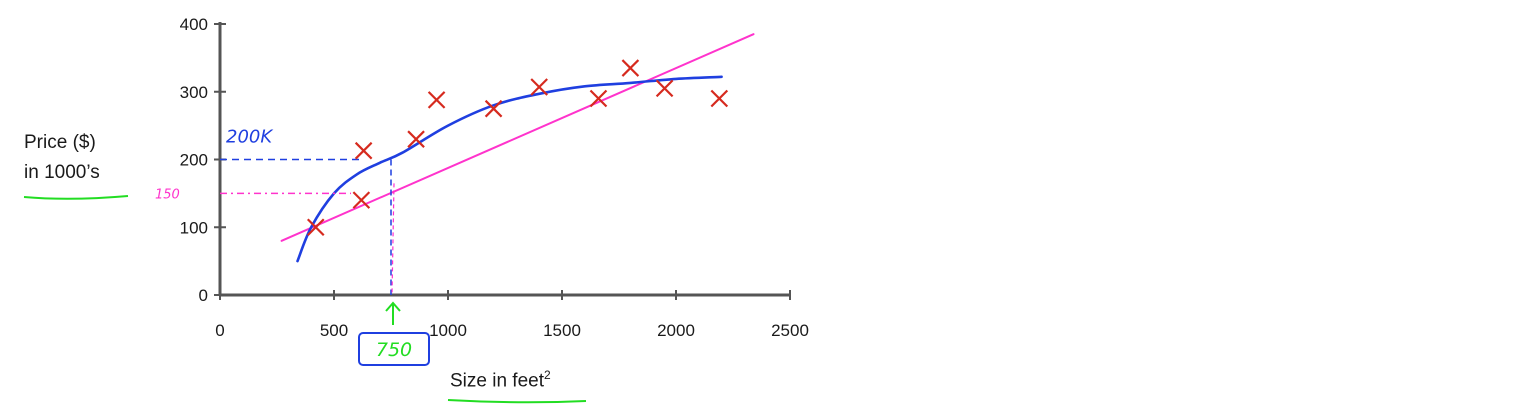 The height and width of the screenshot is (408, 1539). I want to click on x-axis-label: Size in feet2, so click(500, 380).